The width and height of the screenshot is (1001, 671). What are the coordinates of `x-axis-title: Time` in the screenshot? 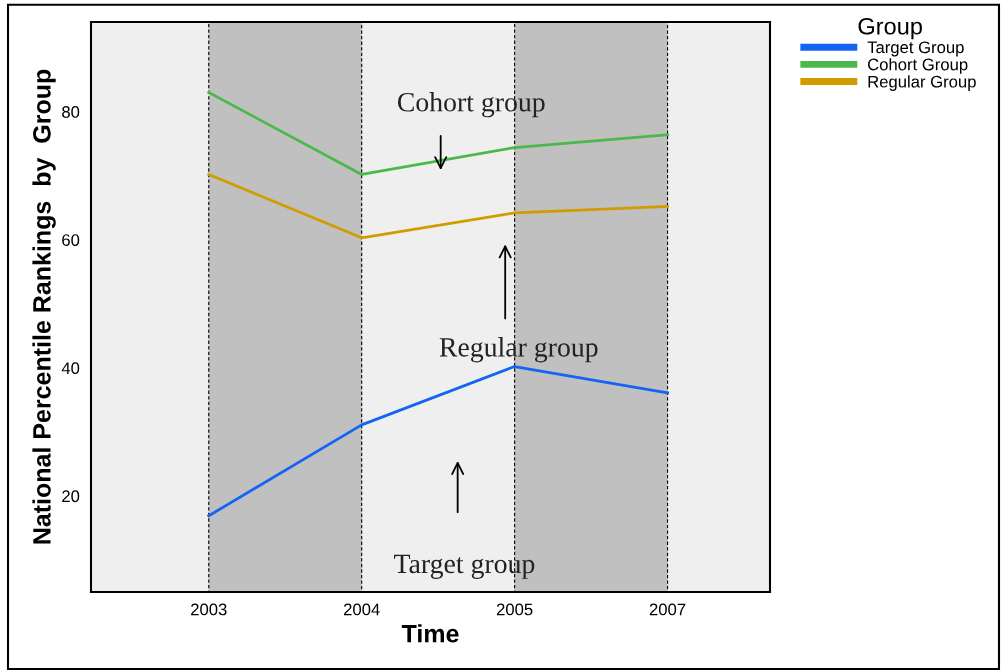 It's located at (430, 633).